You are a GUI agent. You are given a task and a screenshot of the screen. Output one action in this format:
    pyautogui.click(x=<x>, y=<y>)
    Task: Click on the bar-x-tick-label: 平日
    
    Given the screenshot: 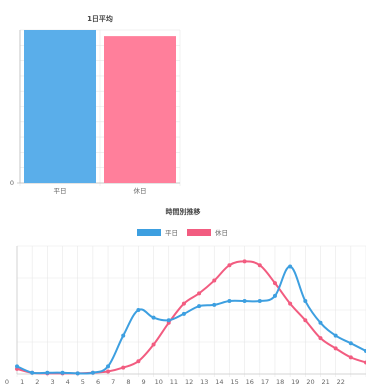 What is the action you would take?
    pyautogui.click(x=60, y=191)
    